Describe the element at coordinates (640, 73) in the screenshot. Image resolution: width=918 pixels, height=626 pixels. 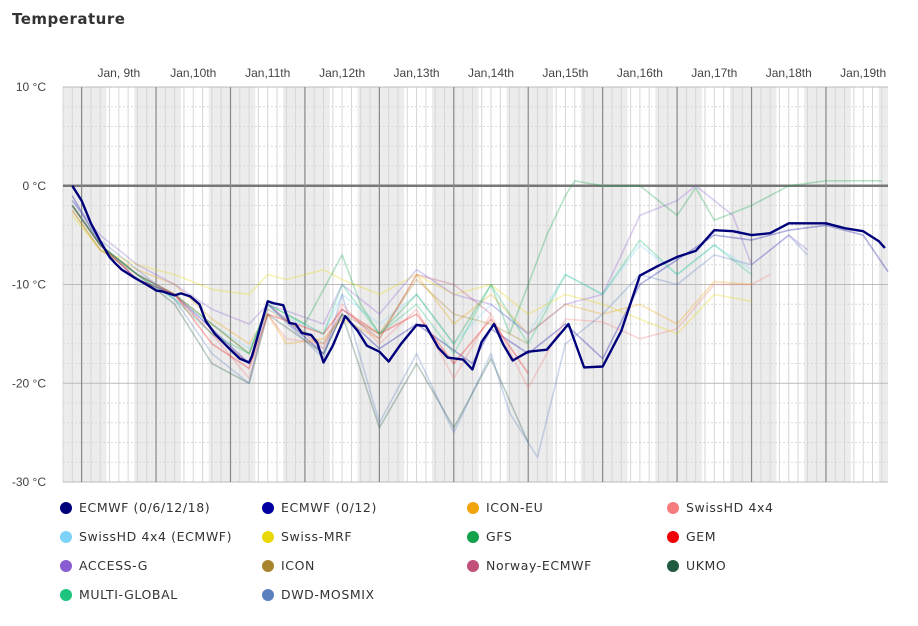
I see `x-tick-label: Jan,16th` at that location.